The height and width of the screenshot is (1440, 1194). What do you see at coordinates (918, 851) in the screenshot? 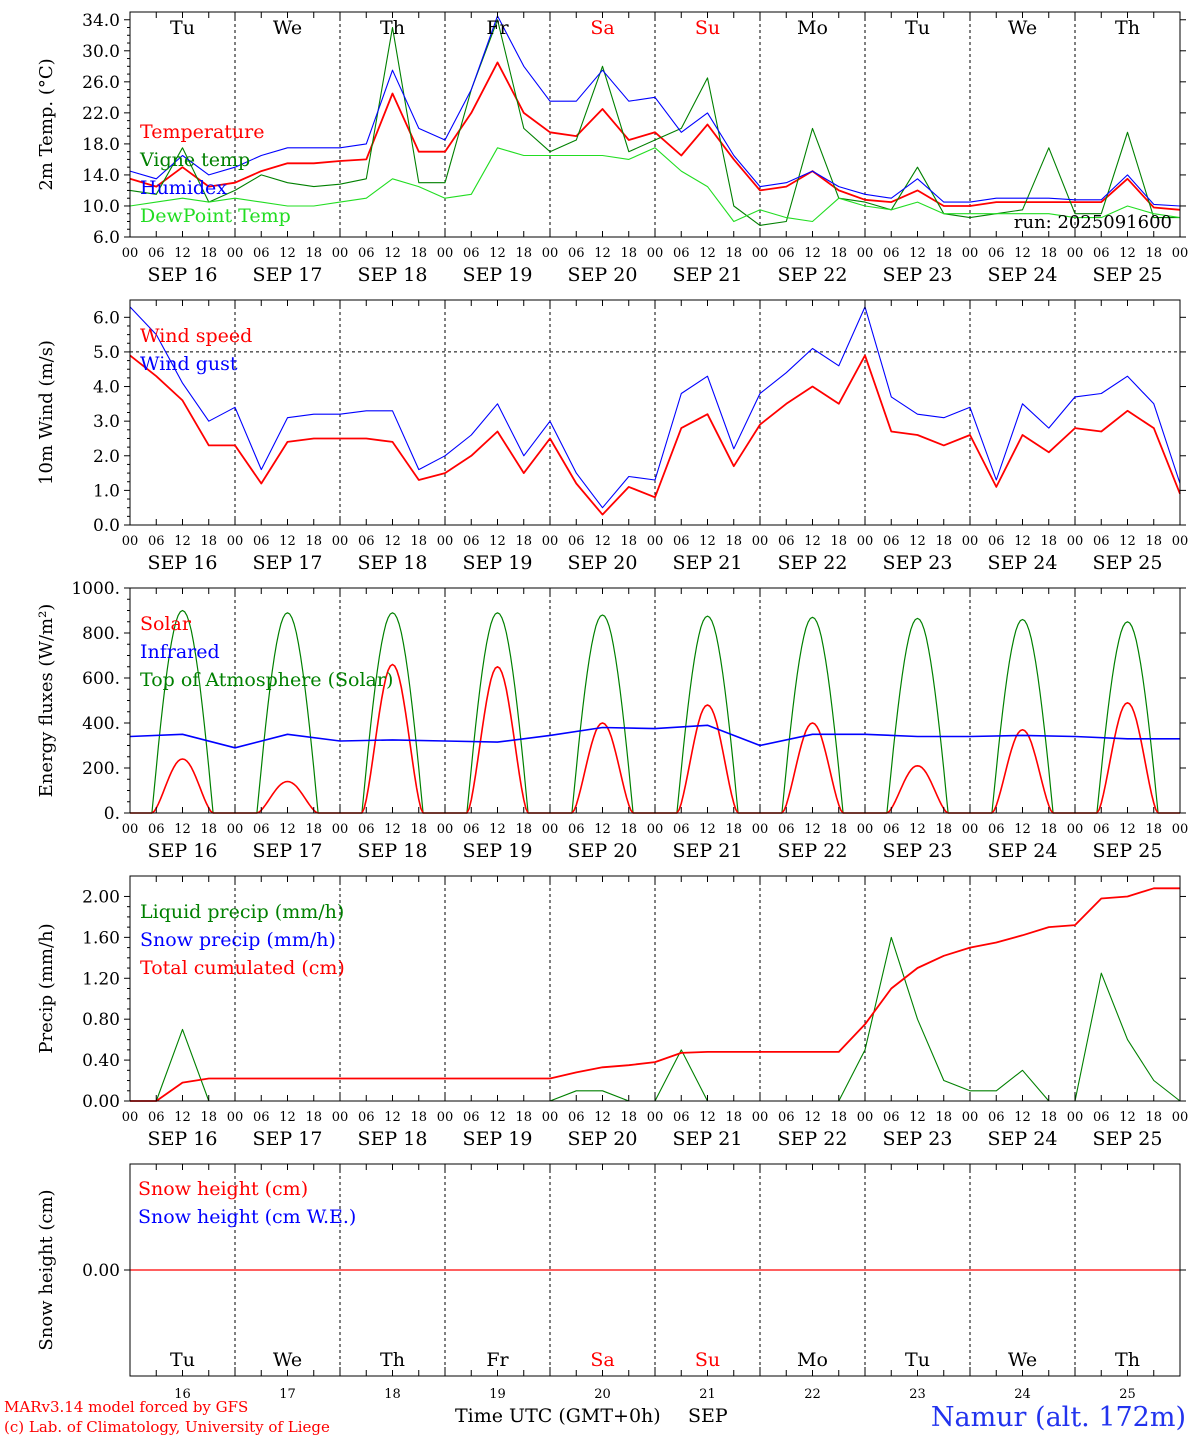
I see `date-label: SEP 23` at bounding box center [918, 851].